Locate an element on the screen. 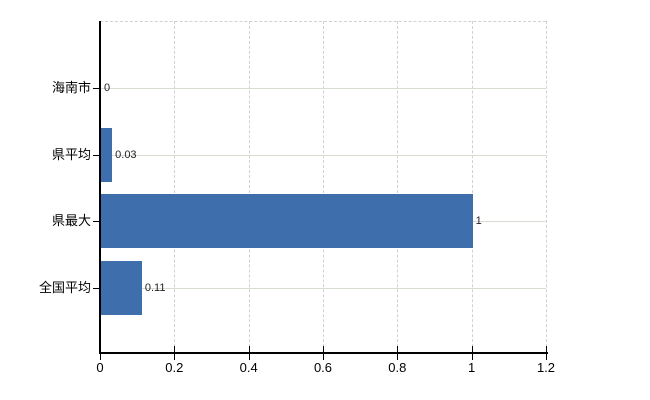  x-tick-label: 1.2 is located at coordinates (546, 367).